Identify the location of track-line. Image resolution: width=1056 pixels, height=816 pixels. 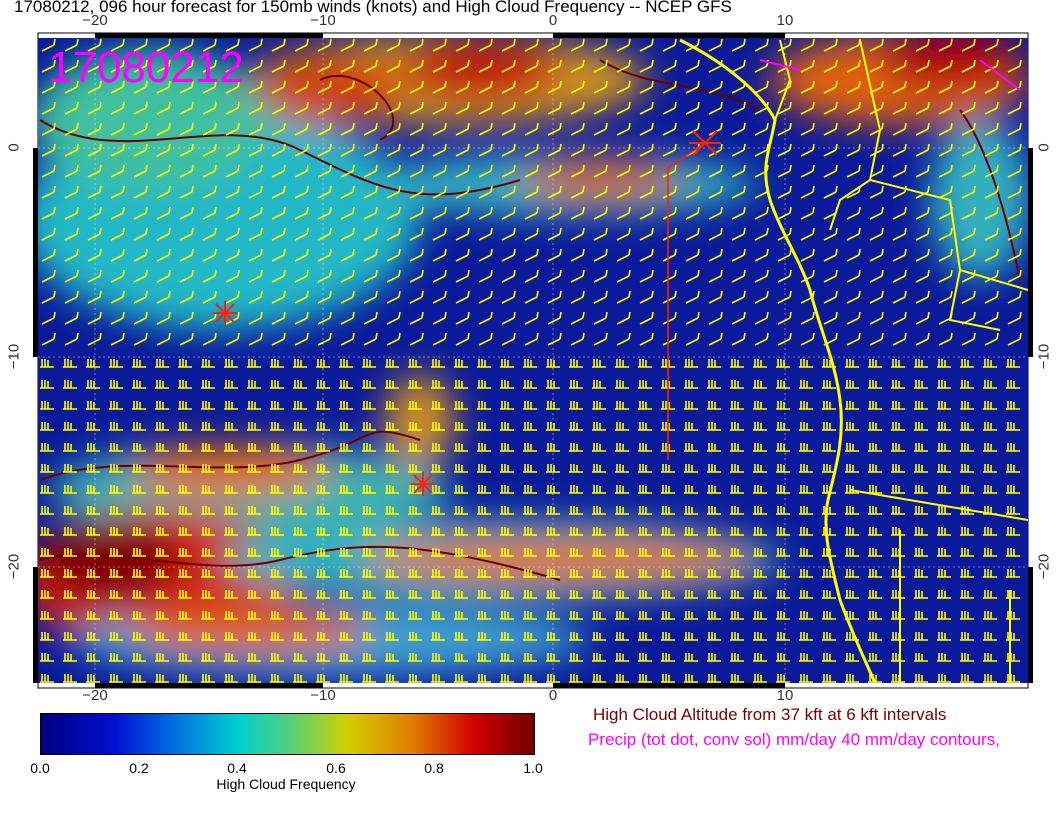
(686, 301).